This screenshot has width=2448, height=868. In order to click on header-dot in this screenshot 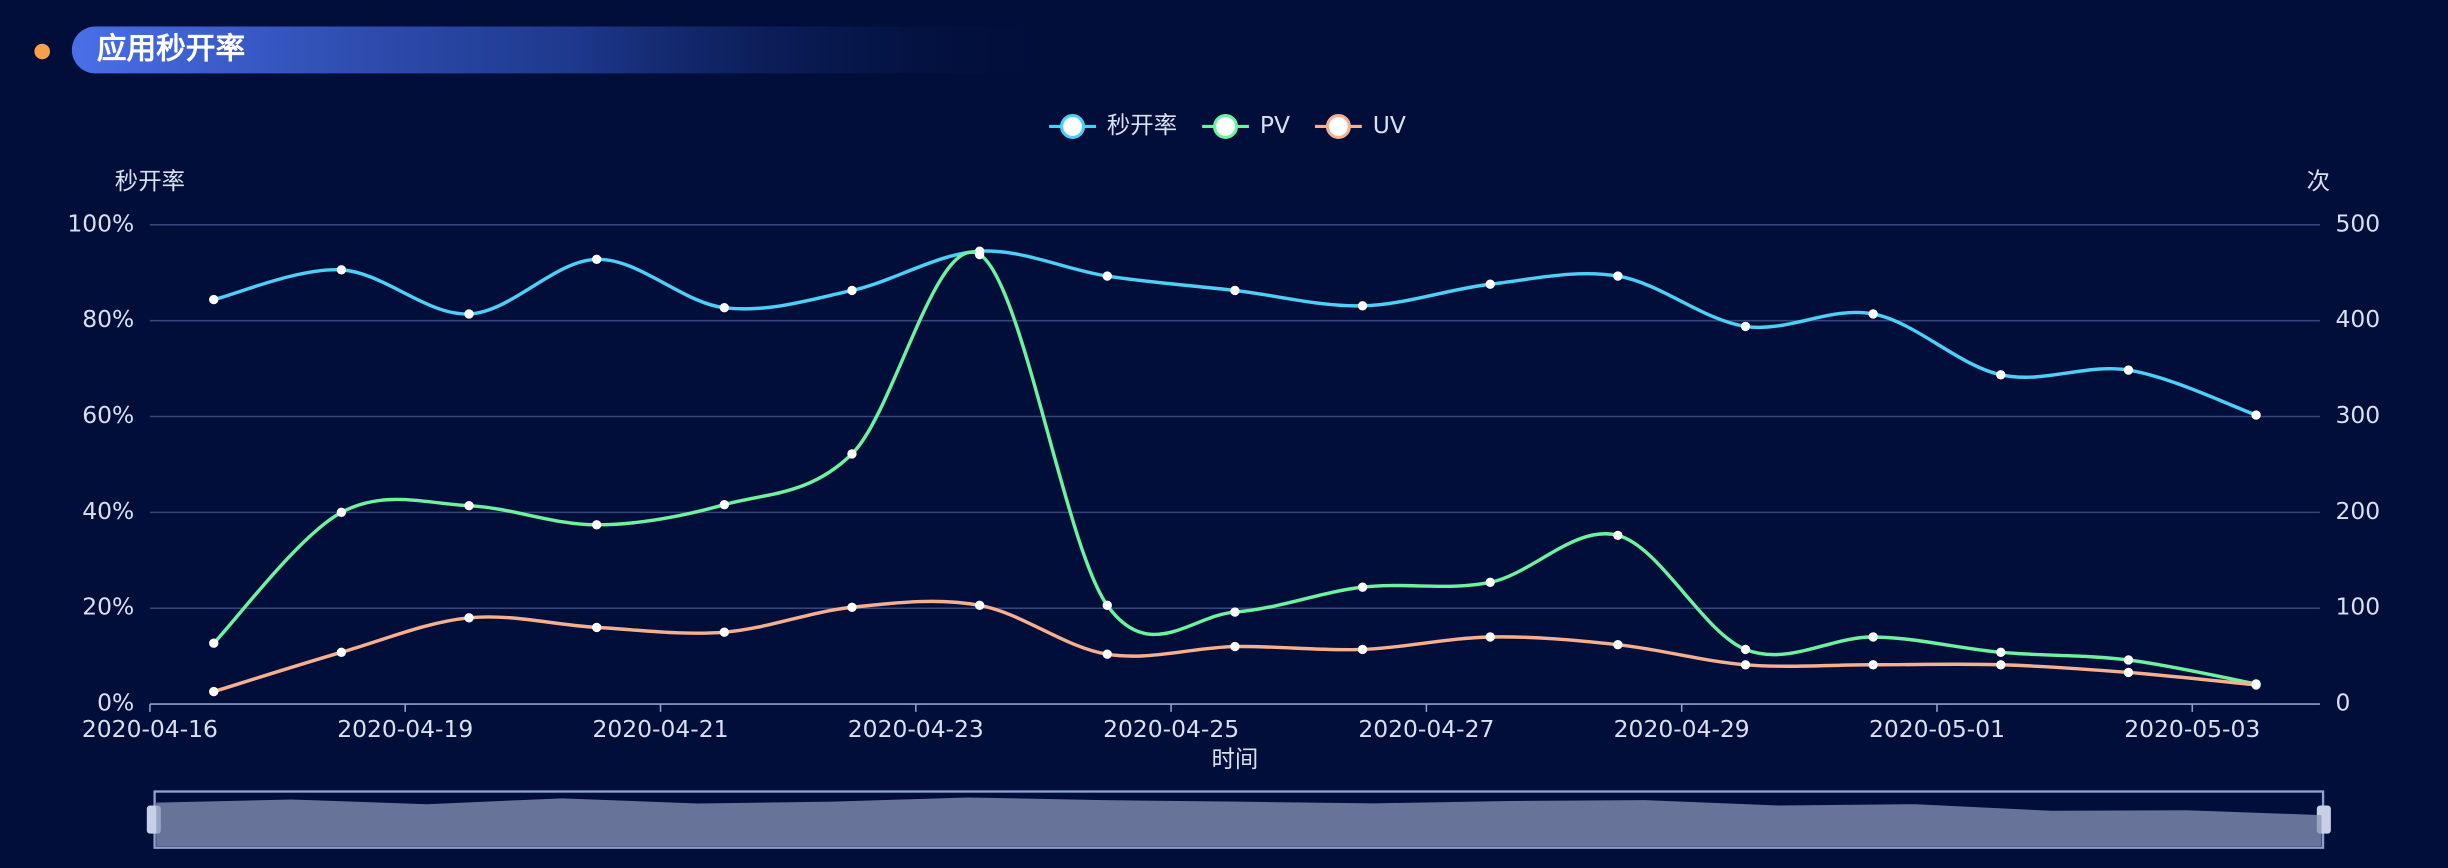, I will do `click(42, 51)`.